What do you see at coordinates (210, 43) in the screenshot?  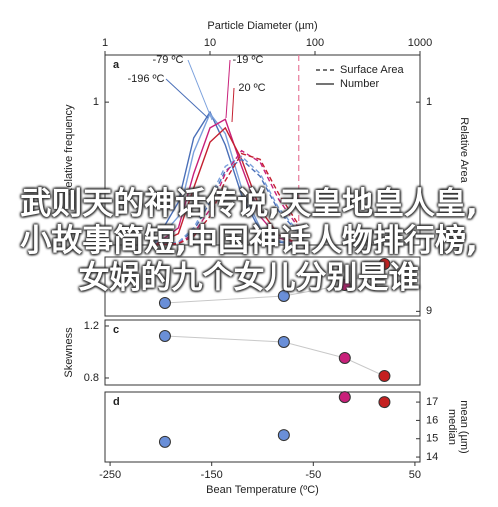 I see `x-tick-label: 10` at bounding box center [210, 43].